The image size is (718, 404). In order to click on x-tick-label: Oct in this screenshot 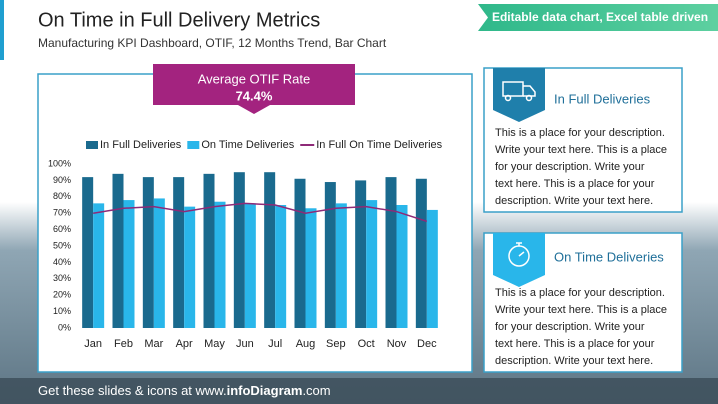, I will do `click(366, 344)`.